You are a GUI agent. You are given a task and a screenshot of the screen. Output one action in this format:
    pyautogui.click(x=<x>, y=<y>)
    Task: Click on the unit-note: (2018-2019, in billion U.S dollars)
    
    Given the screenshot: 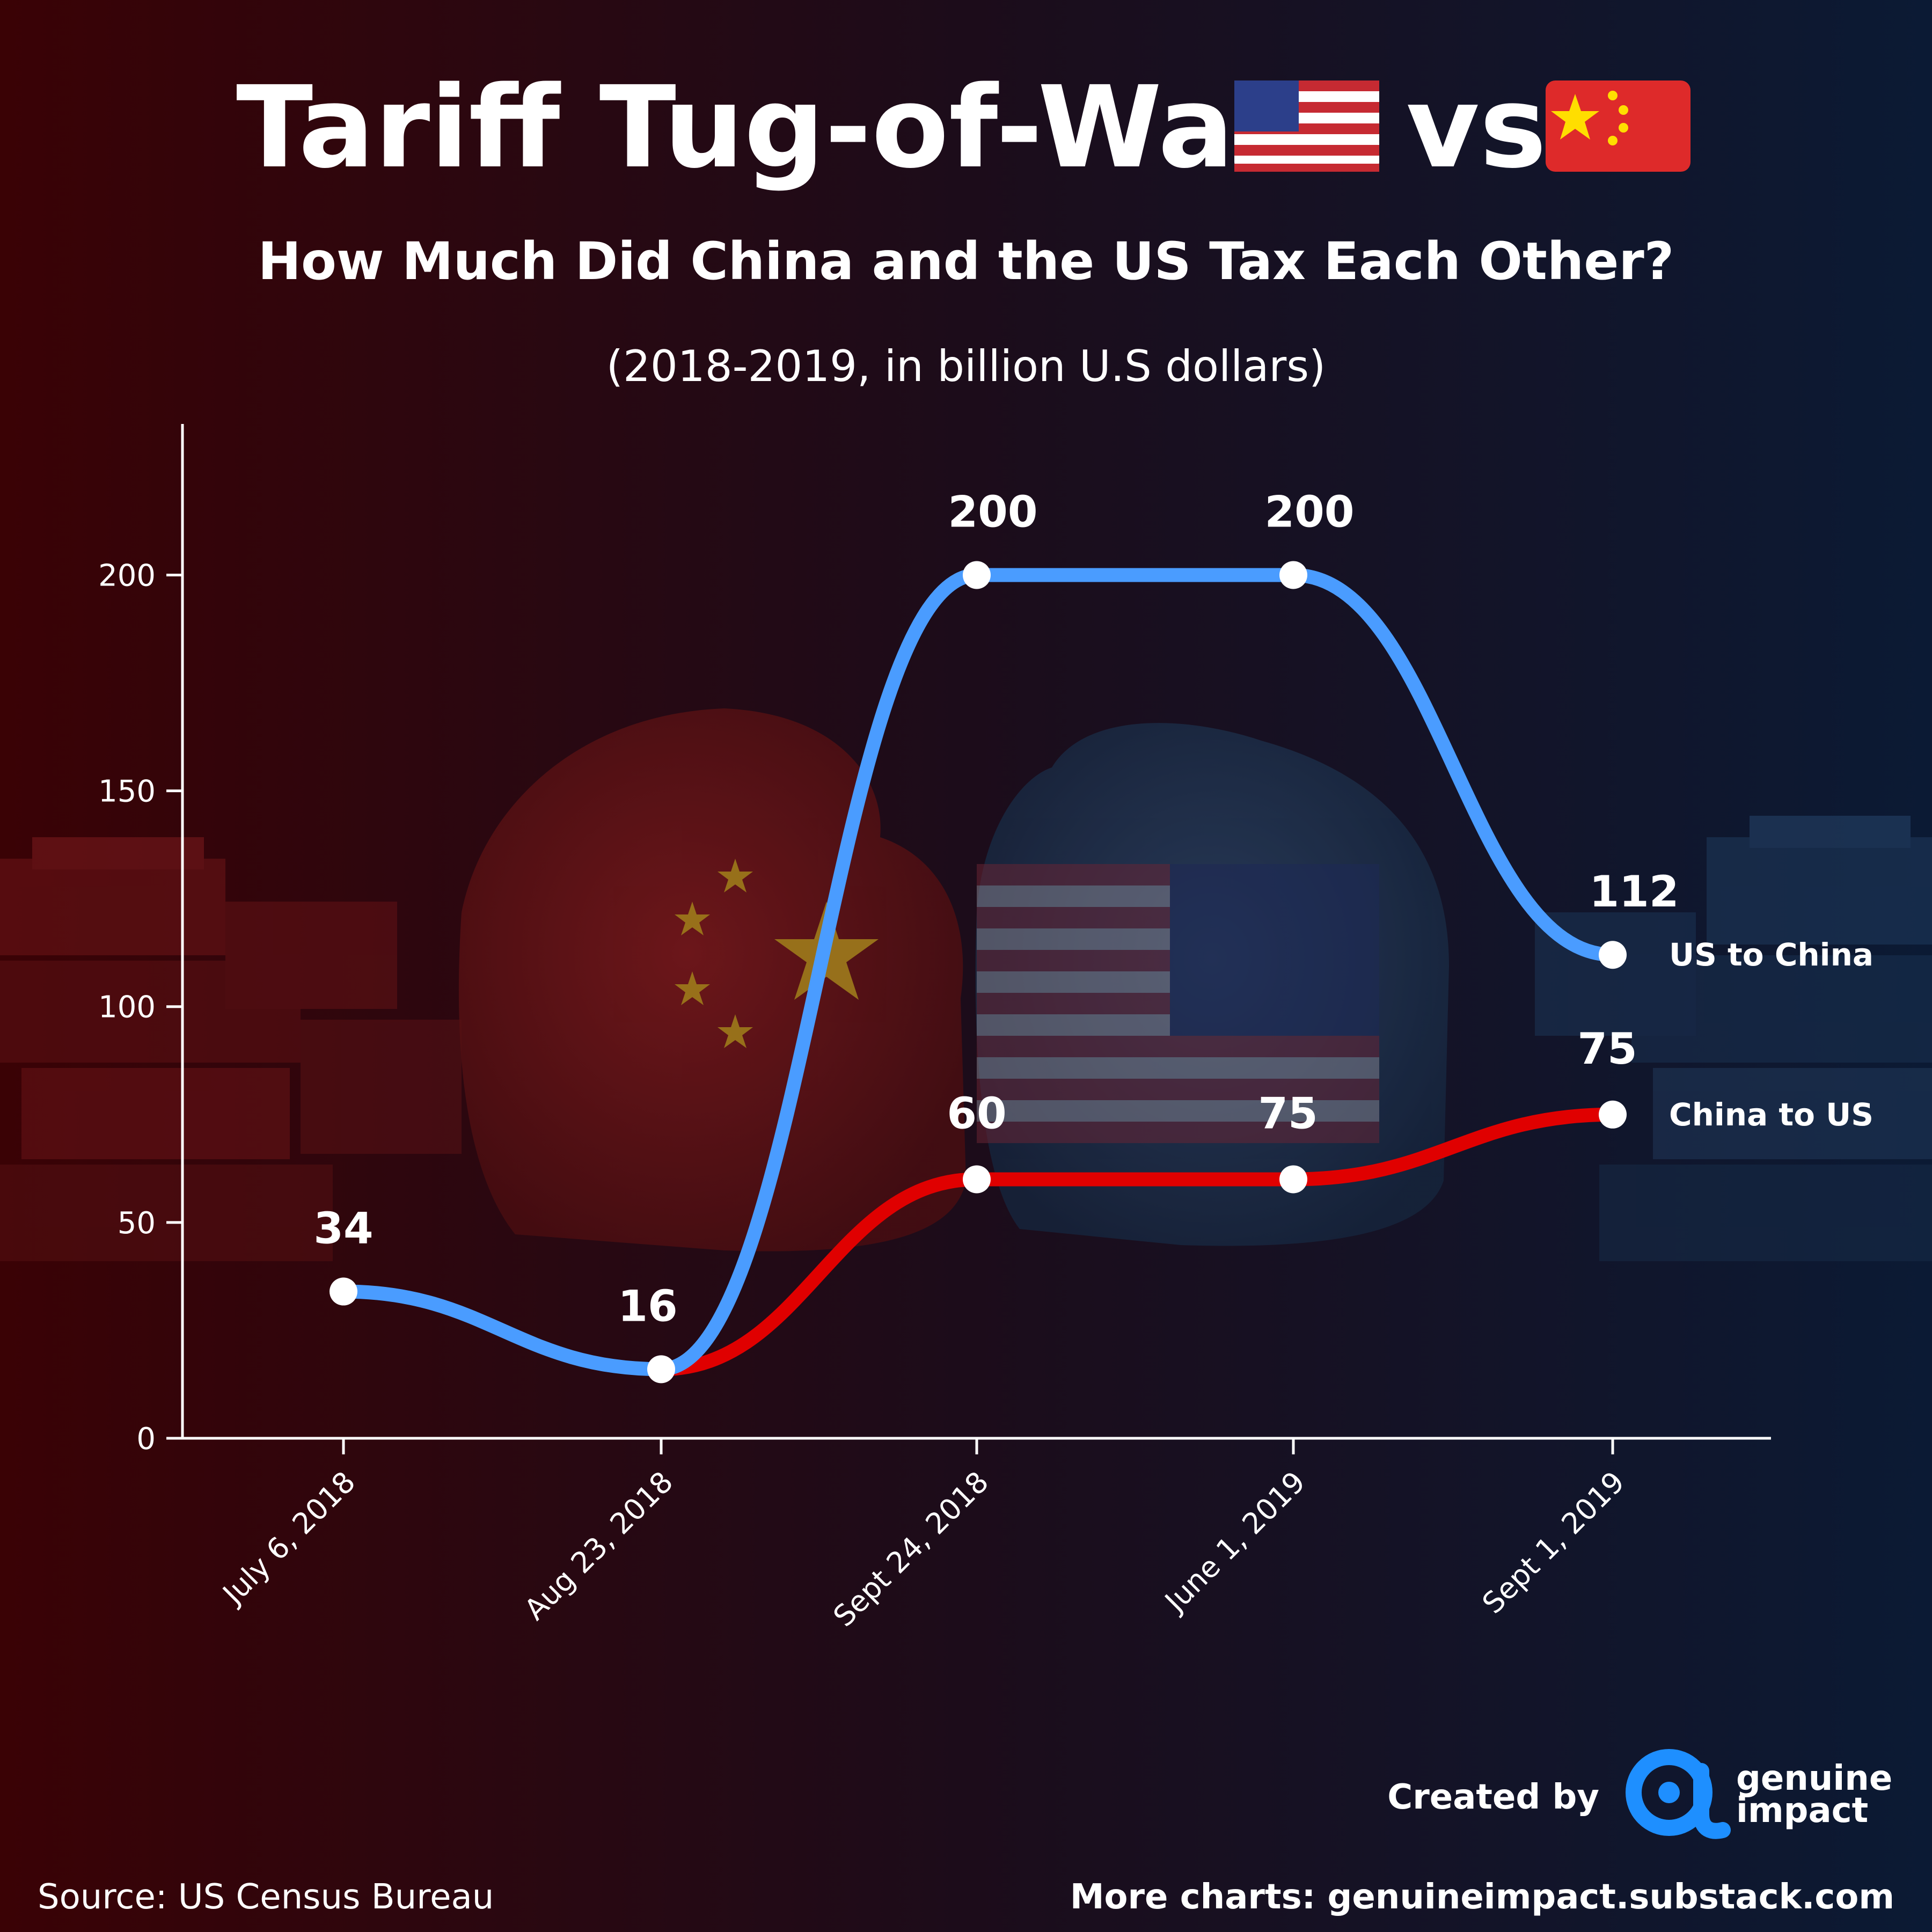 What is the action you would take?
    pyautogui.click(x=966, y=366)
    